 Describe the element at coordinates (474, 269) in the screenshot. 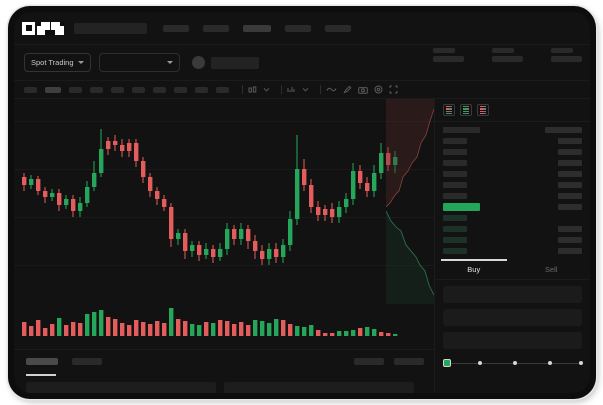

I see `tab-buy: Buy` at that location.